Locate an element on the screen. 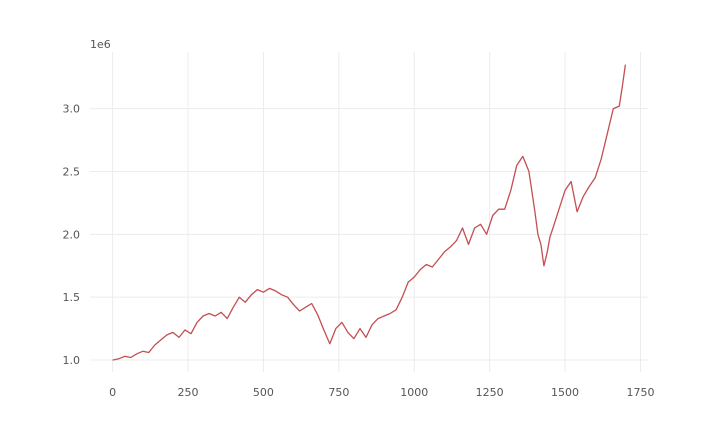 This screenshot has width=720, height=432. y-tick-label: 1.5 is located at coordinates (72, 297).